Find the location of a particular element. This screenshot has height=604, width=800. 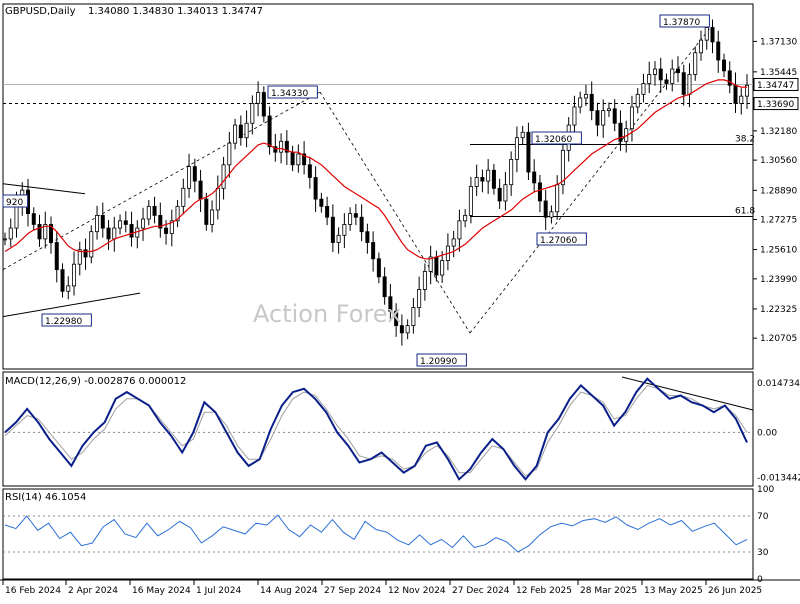

price-label: 1.34330 is located at coordinates (289, 94).